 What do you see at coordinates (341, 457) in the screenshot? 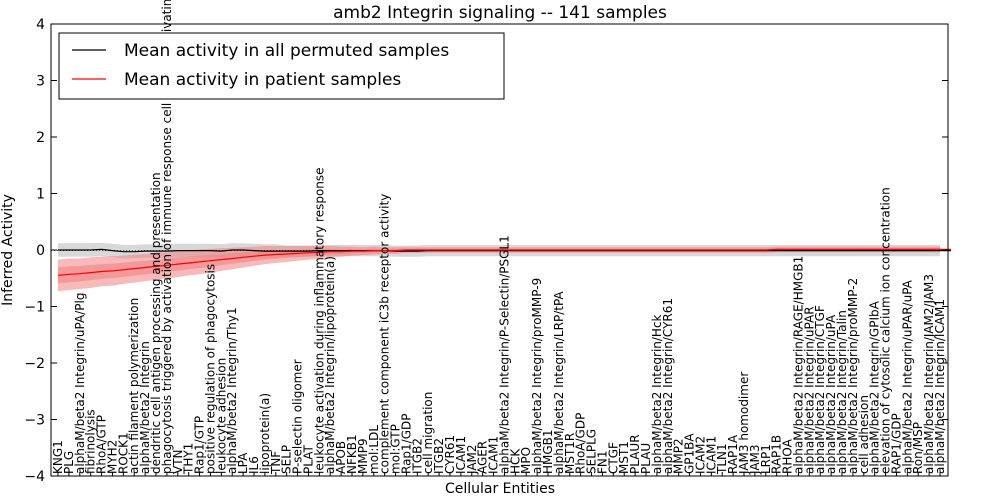
I see `x-tick-label: APOB` at bounding box center [341, 457].